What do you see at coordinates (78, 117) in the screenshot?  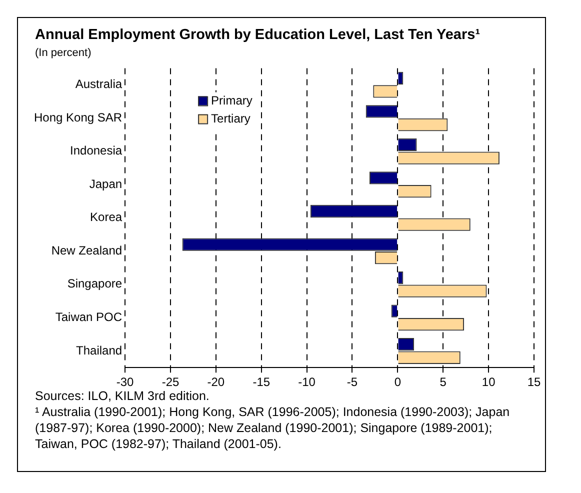 I see `y-tick-label: Hong Kong SAR` at bounding box center [78, 117].